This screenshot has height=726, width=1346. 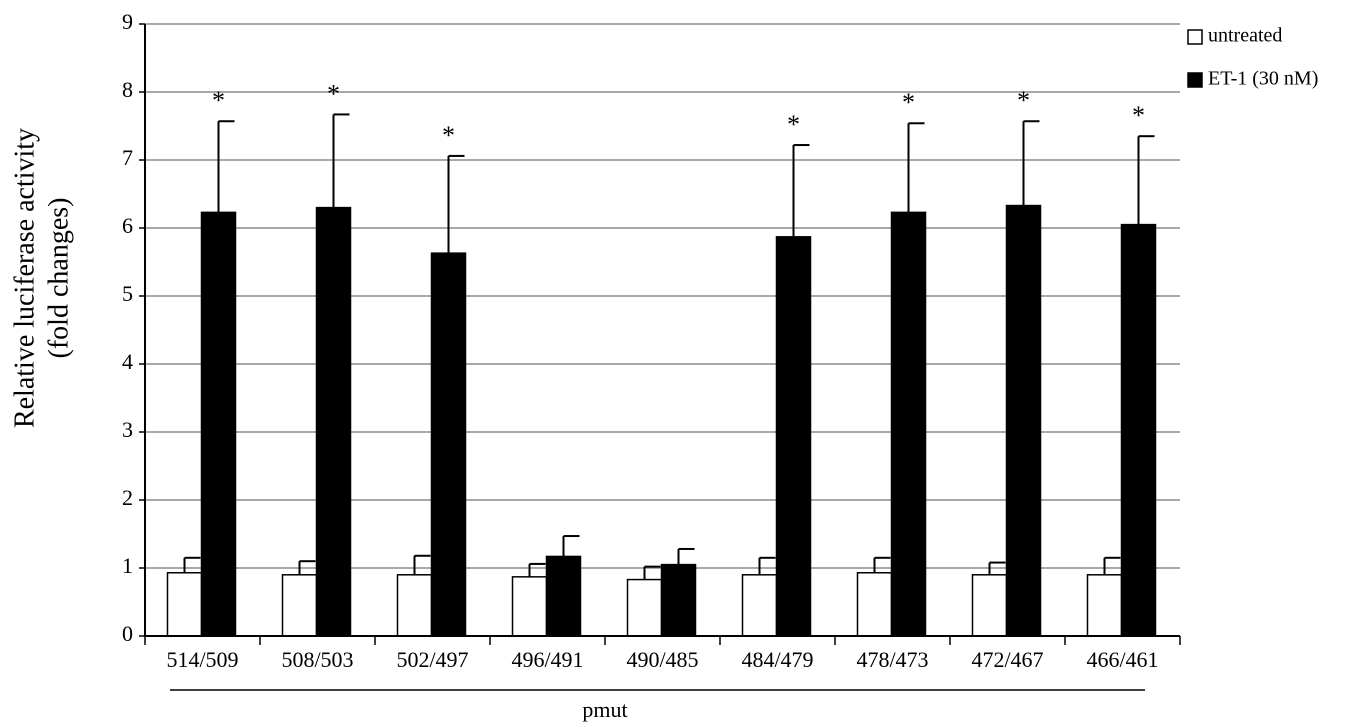 I want to click on y-tick-label: 1, so click(x=127, y=565).